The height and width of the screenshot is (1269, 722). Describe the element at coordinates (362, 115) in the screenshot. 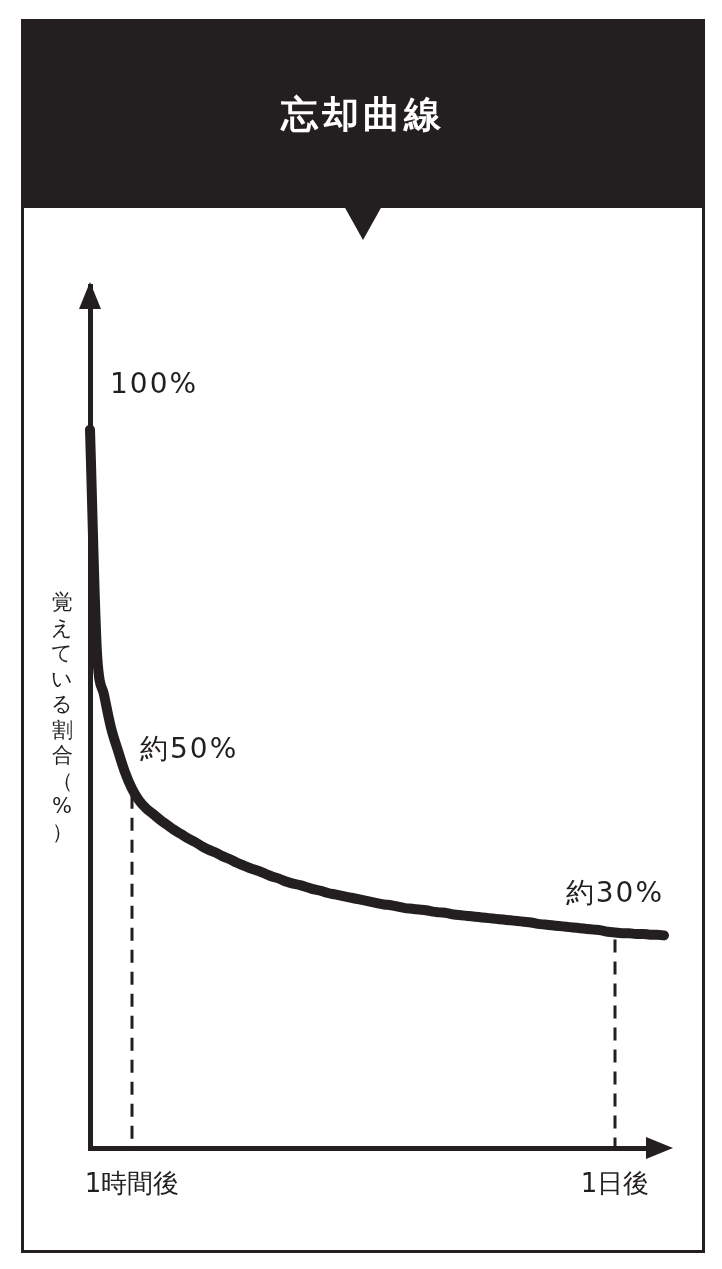

I see `chart-title: 忘却曲線` at that location.